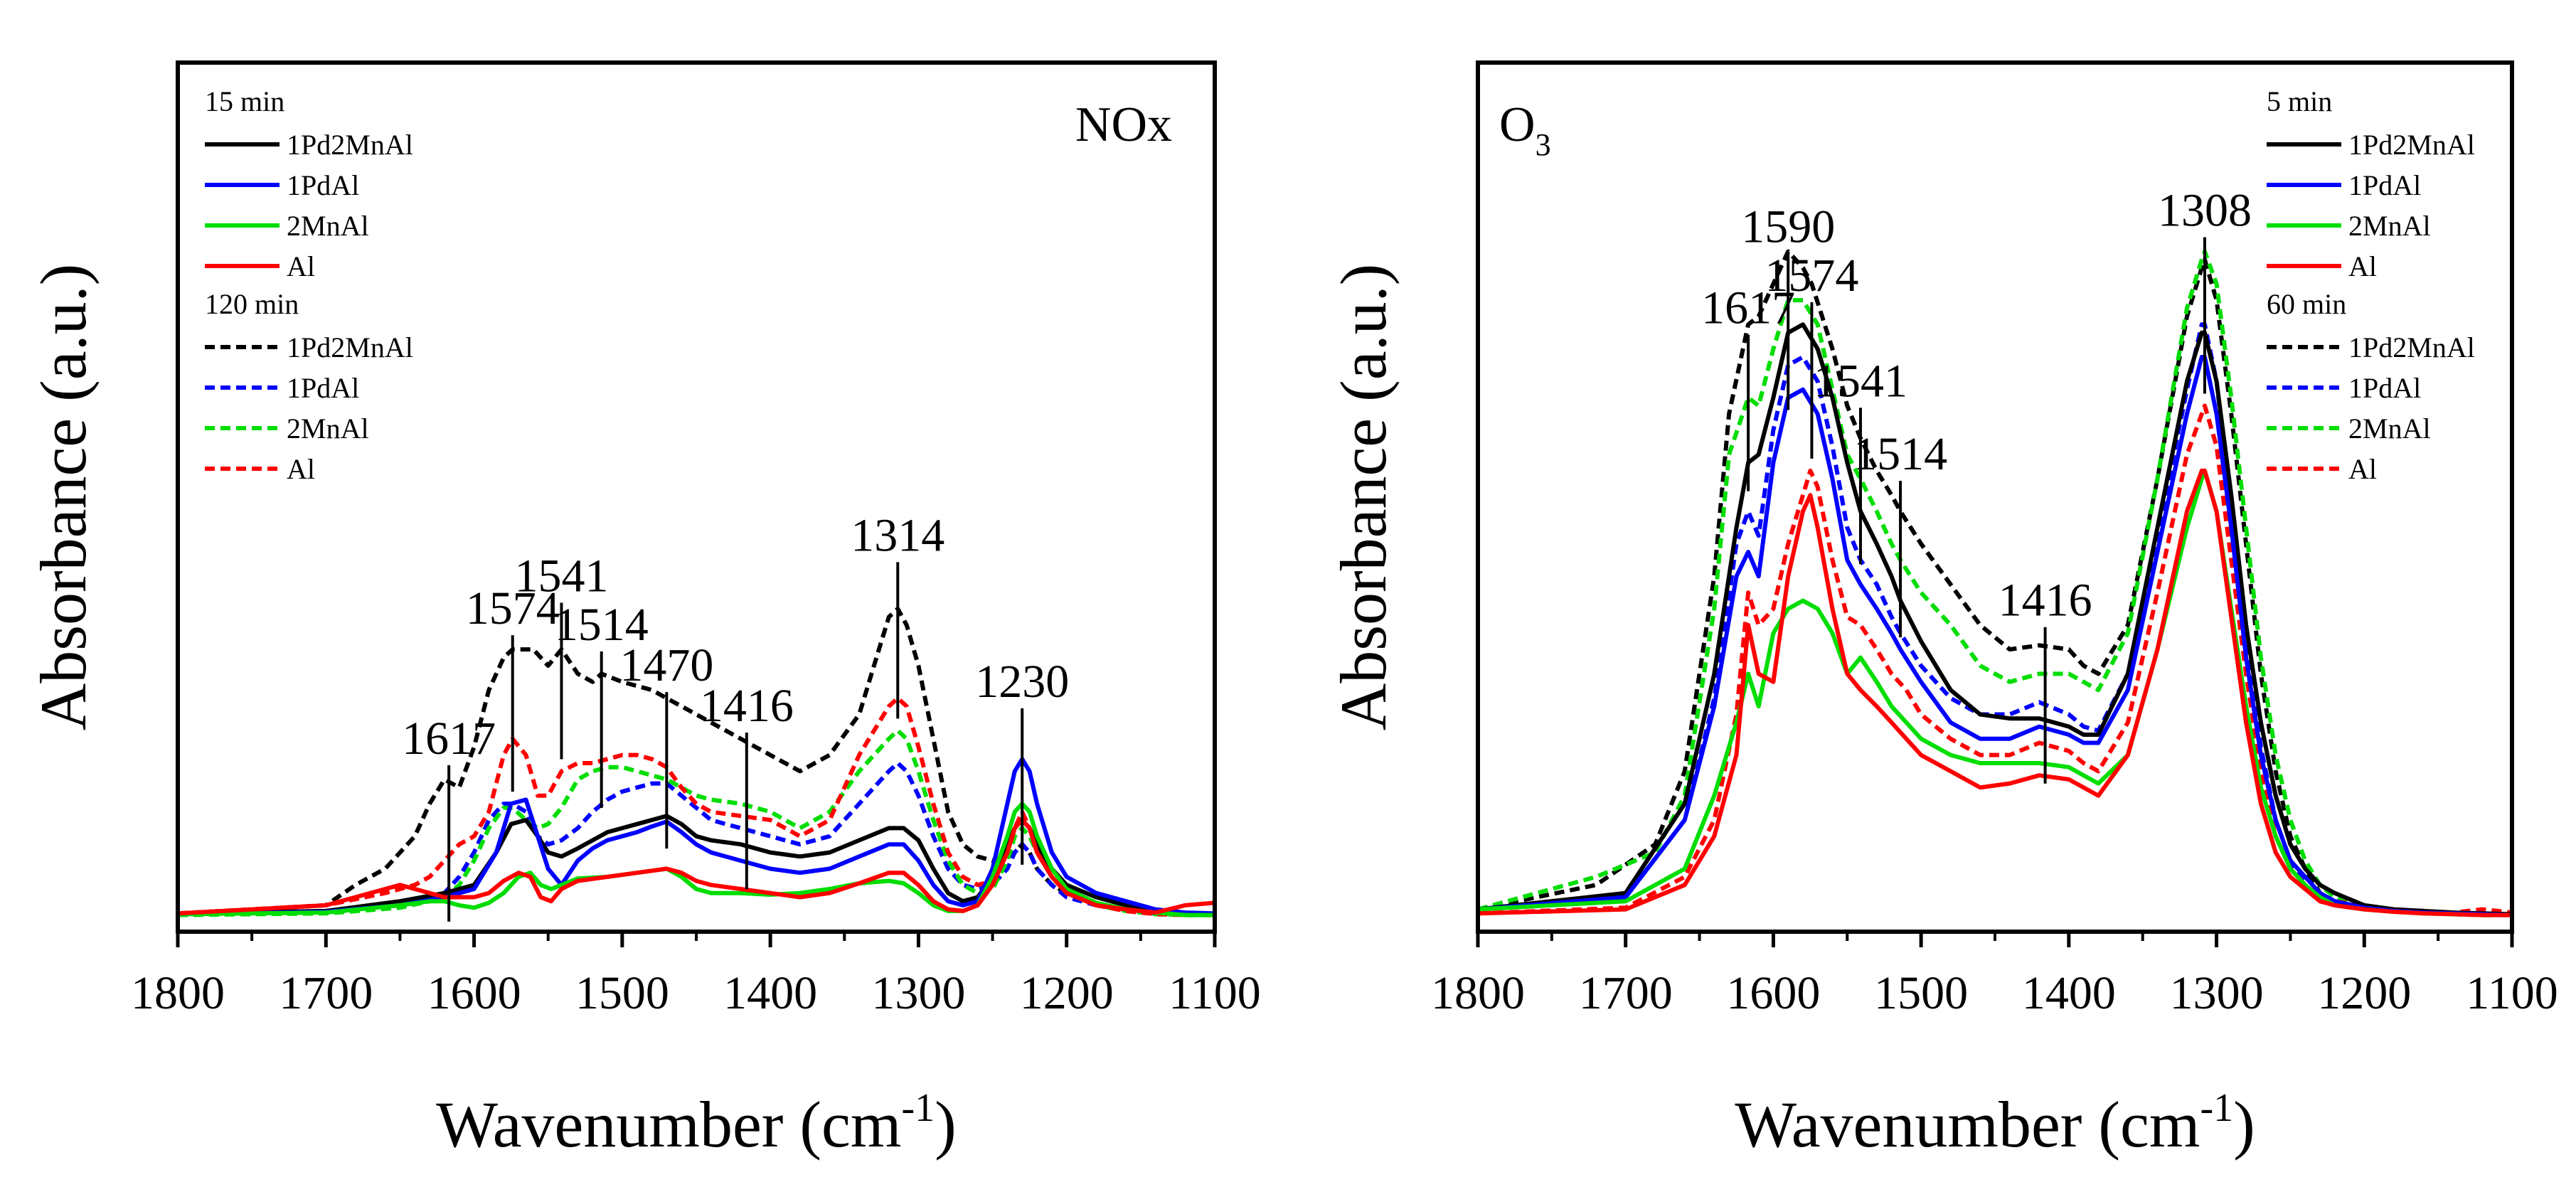 The image size is (2576, 1187). What do you see at coordinates (897, 535) in the screenshot?
I see `peak-label: 1314` at bounding box center [897, 535].